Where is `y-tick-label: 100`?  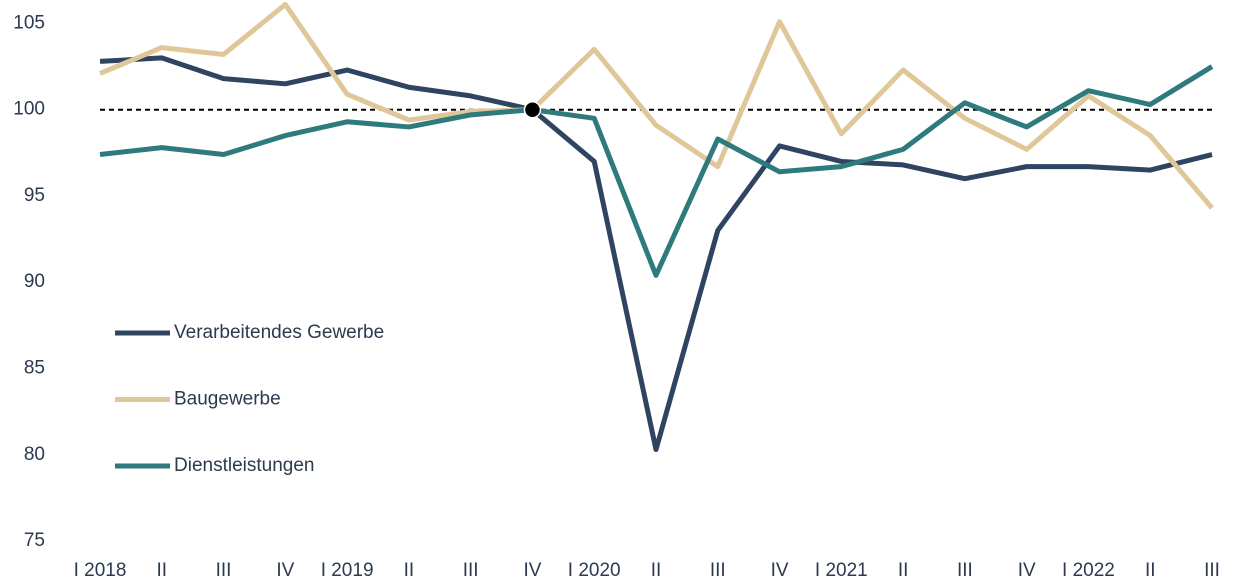
y-tick-label: 100 is located at coordinates (29, 109).